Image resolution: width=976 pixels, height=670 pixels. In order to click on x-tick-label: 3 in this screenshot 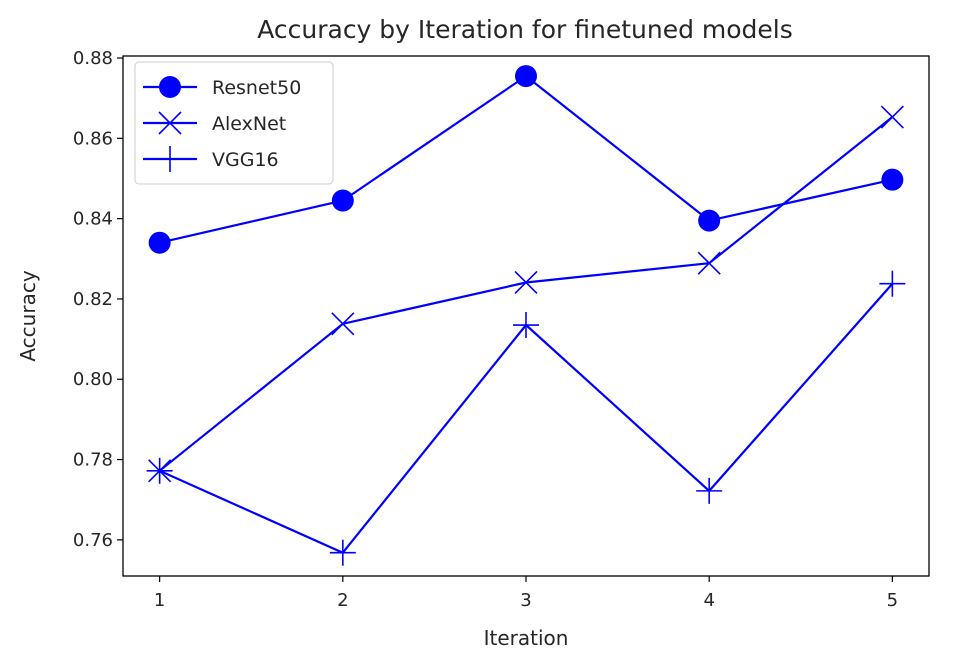, I will do `click(525, 600)`.